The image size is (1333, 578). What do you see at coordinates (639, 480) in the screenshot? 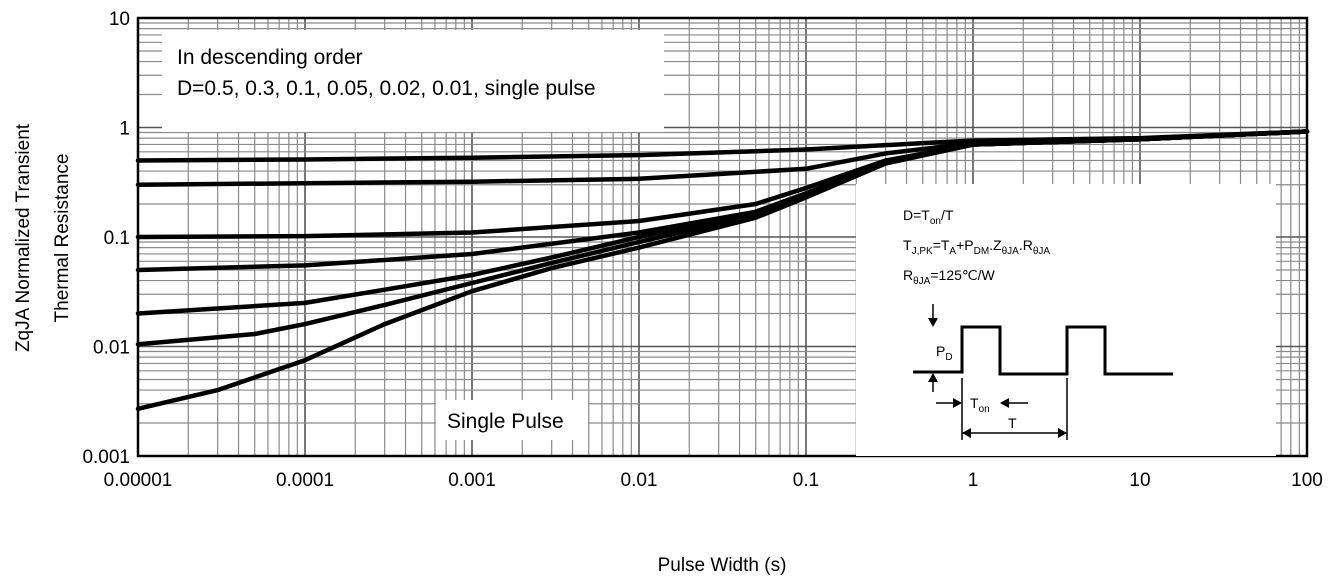
I see `x-tick-label: 0.01` at bounding box center [639, 480].